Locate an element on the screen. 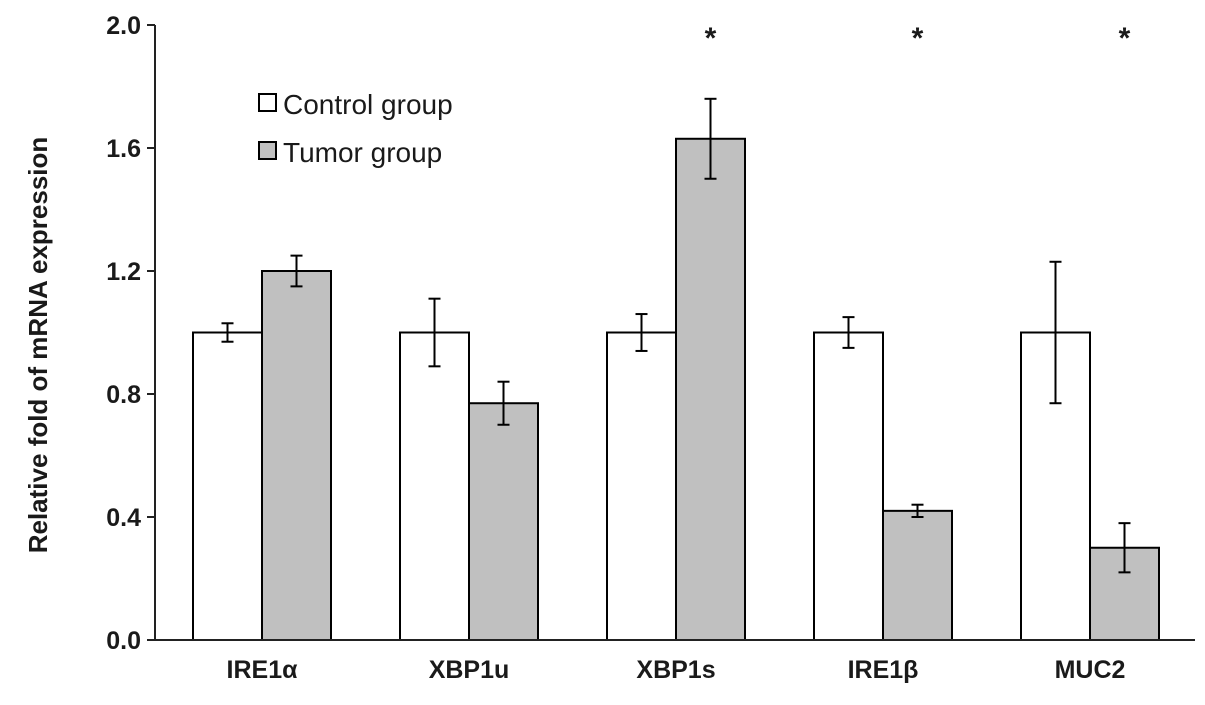 The height and width of the screenshot is (705, 1205). significance-star-3: * is located at coordinates (918, 38).